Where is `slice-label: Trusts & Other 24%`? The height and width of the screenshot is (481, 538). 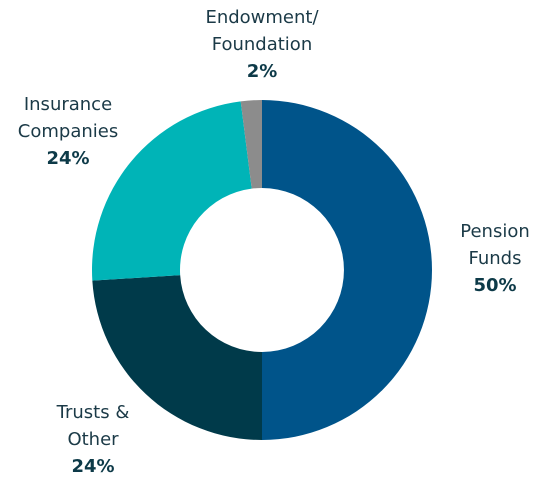 slice-label: Trusts & Other 24% is located at coordinates (93, 439).